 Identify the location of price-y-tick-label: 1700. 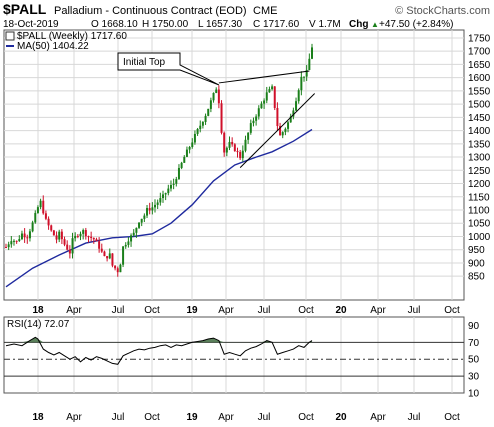
(479, 52).